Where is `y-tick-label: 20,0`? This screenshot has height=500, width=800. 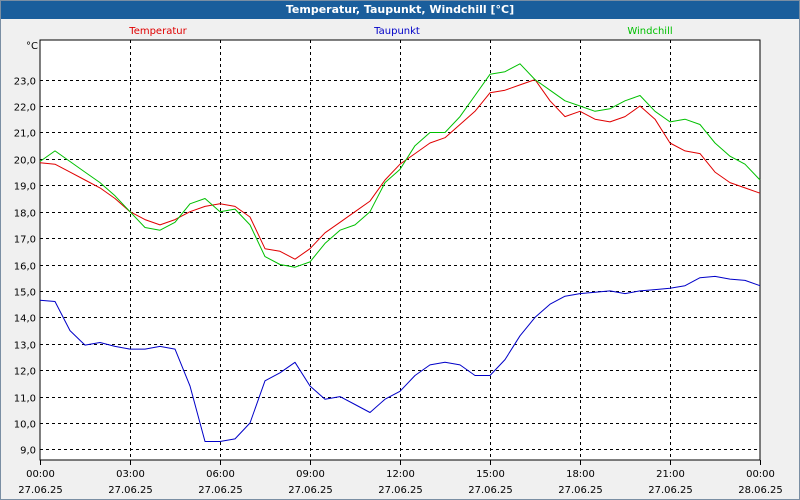
y-tick-label: 20,0 is located at coordinates (25, 161).